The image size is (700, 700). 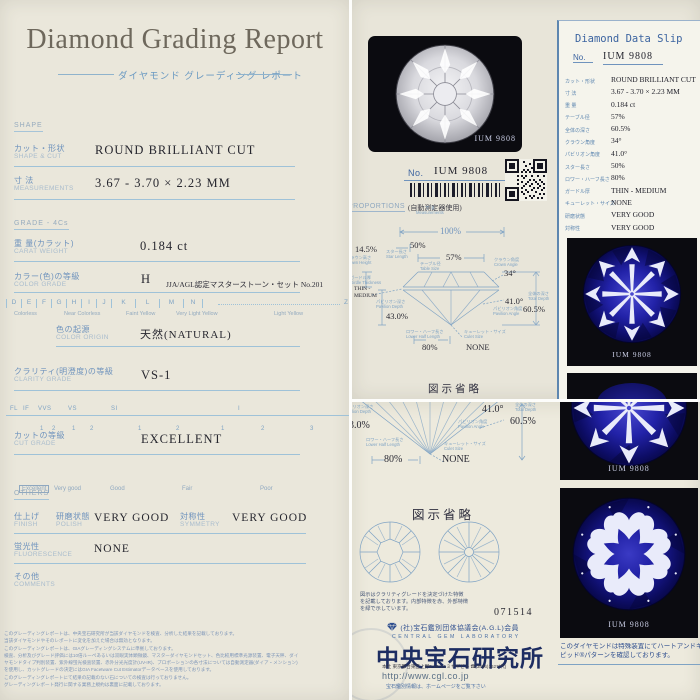 I want to click on color-origin-label-en: COLOR ORIGIN, so click(x=82, y=337).